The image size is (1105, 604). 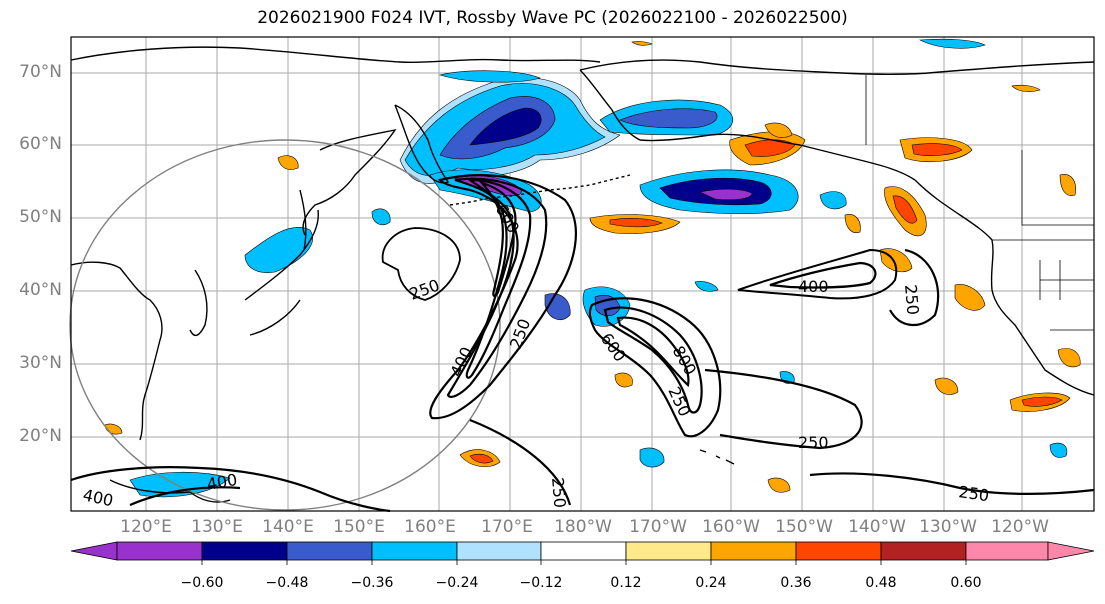 What do you see at coordinates (1058, 450) in the screenshot?
I see `shade-small-cyan4` at bounding box center [1058, 450].